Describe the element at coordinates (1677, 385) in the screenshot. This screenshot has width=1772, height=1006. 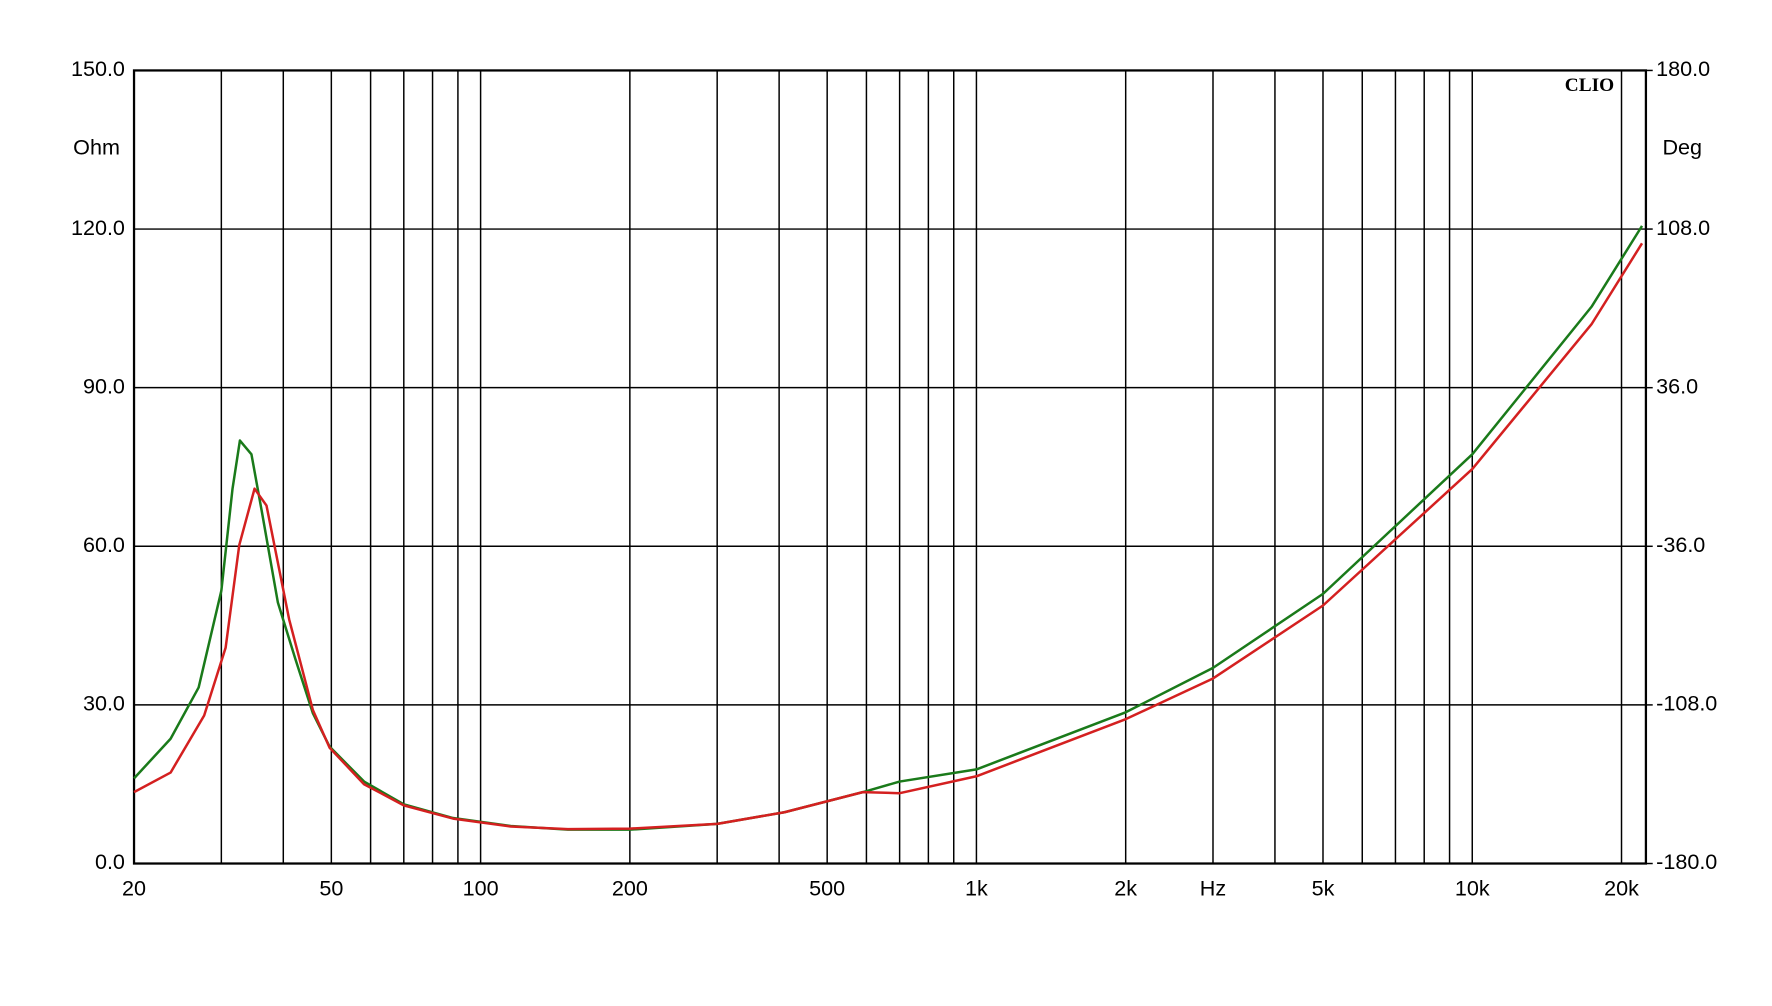
I see `y2-tick-label: 36.0` at that location.